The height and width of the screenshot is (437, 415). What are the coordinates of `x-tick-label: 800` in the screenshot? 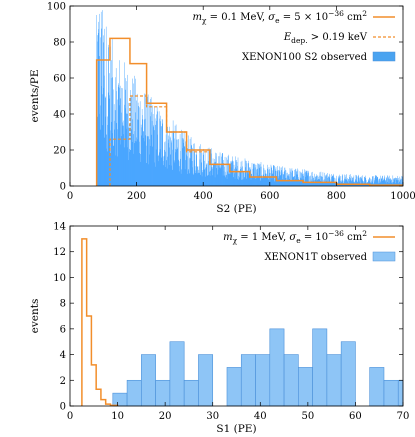 It's located at (336, 196).